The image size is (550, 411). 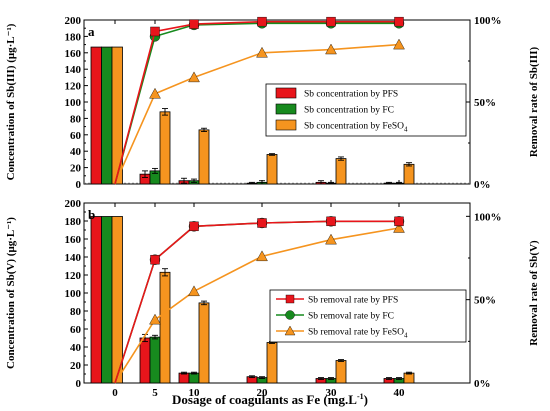 What do you see at coordinates (351, 317) in the screenshot?
I see `legend-label: Sb removal rate by FC` at bounding box center [351, 317].